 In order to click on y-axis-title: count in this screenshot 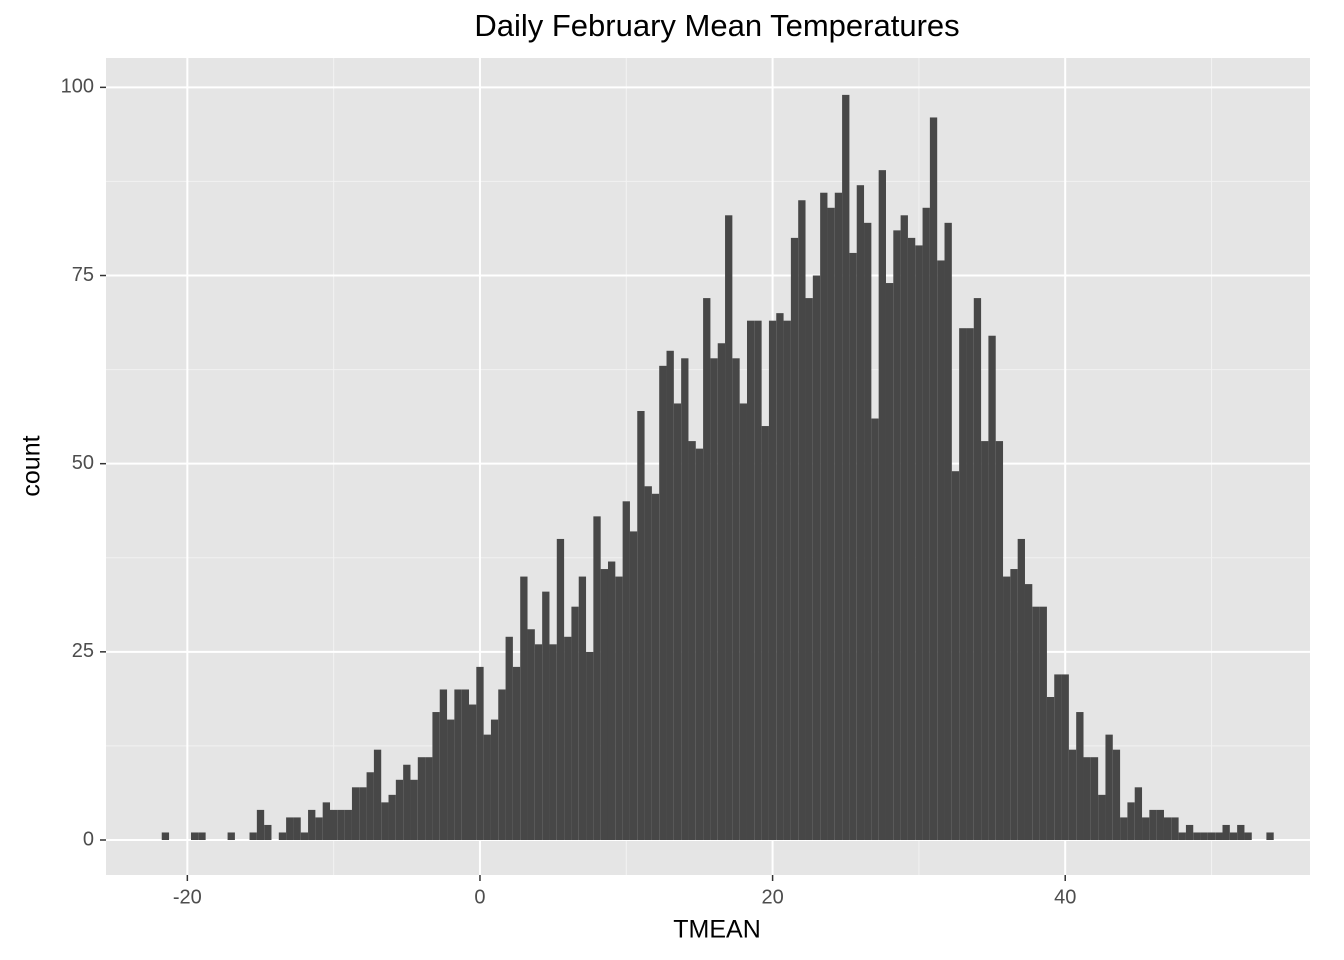, I will do `click(32, 465)`.